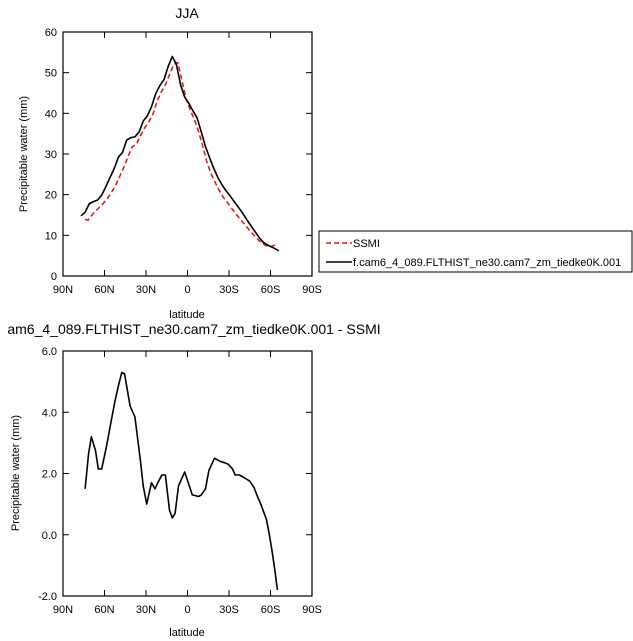 The image size is (633, 641). Describe the element at coordinates (187, 13) in the screenshot. I see `chart-title-top: JJA` at that location.